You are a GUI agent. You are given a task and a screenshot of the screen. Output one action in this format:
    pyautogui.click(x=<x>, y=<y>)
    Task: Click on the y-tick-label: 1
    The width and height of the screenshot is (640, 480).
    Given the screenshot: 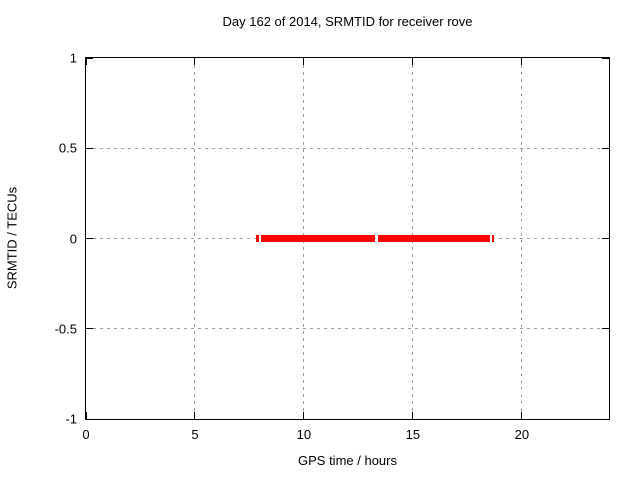 What is the action you would take?
    pyautogui.click(x=73, y=58)
    